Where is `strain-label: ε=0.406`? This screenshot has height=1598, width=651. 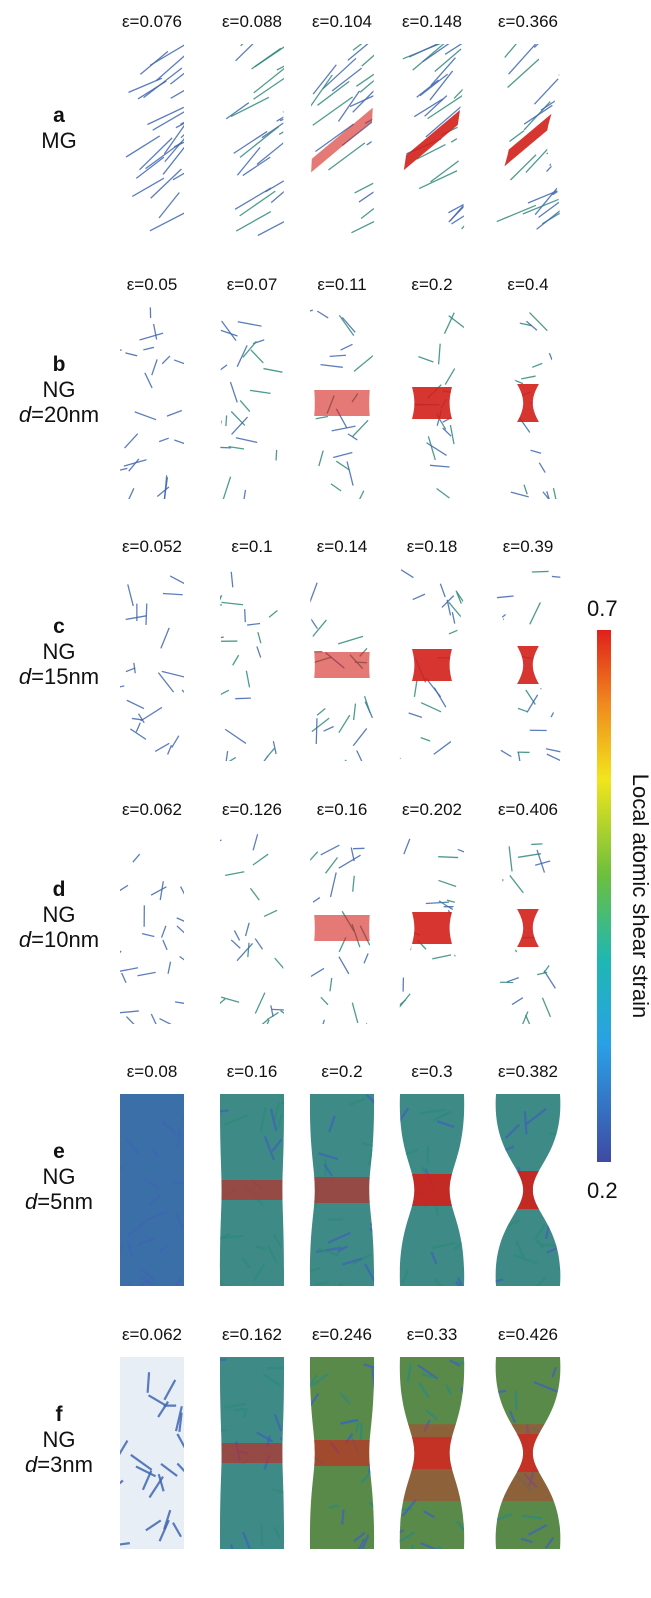 strain-label: ε=0.406 is located at coordinates (528, 809).